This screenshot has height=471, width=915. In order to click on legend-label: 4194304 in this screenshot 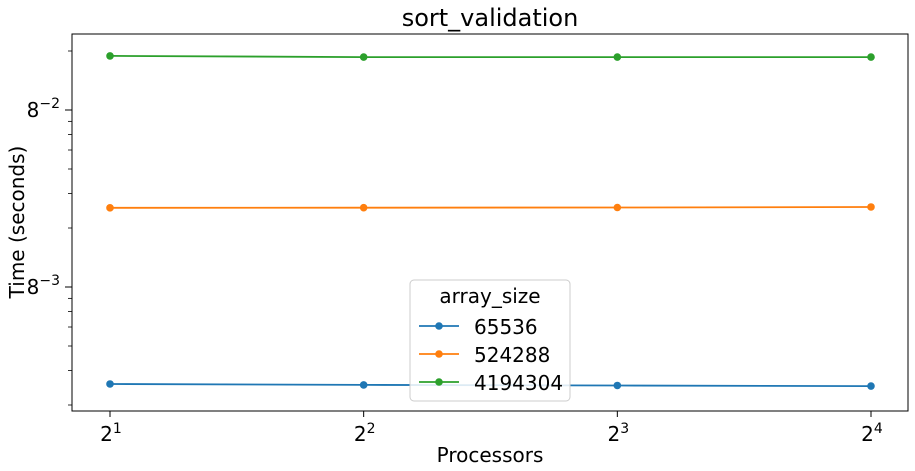, I will do `click(518, 383)`.